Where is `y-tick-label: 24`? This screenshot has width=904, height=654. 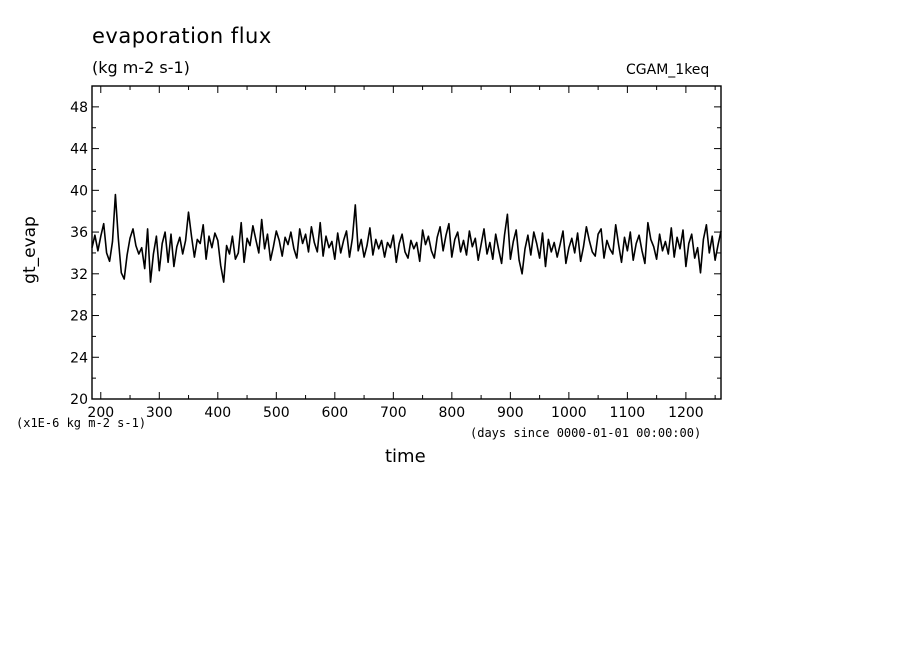
y-tick-label: 24 is located at coordinates (79, 358).